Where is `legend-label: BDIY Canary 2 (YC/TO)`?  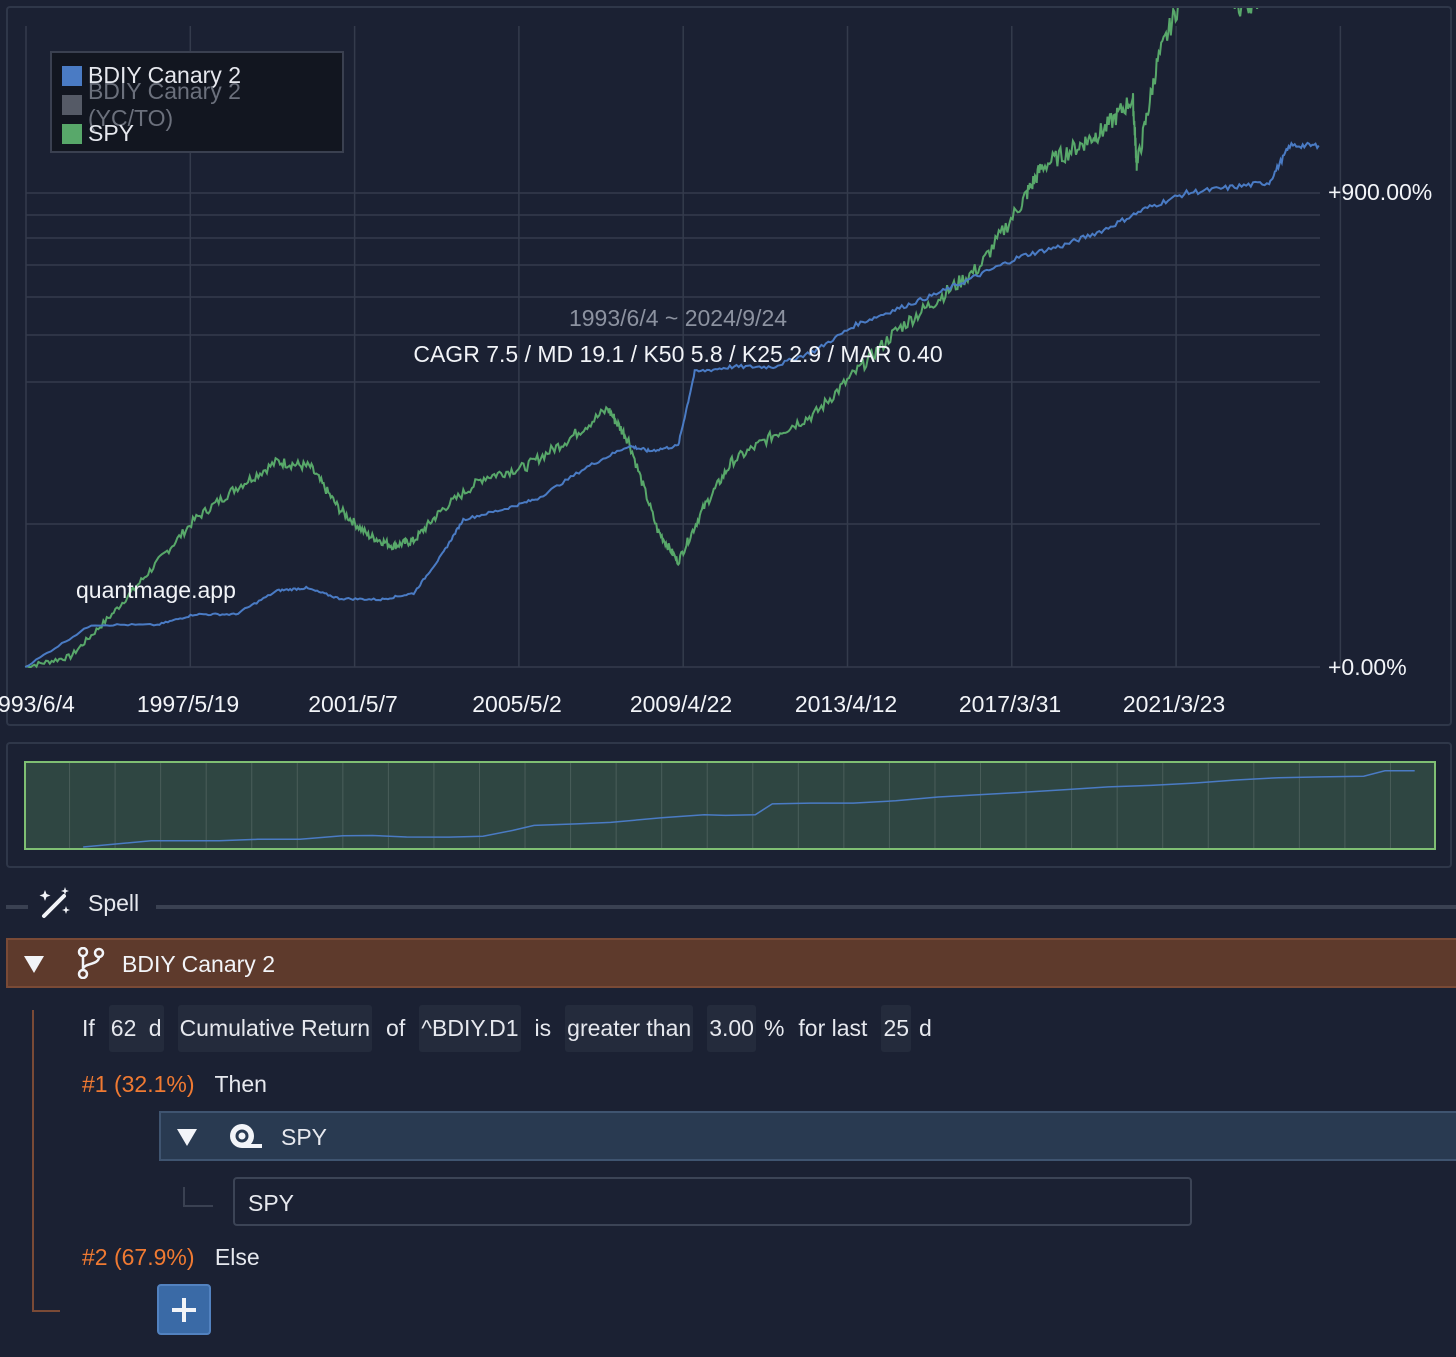
legend-label: BDIY Canary 2 (YC/TO) is located at coordinates (164, 104).